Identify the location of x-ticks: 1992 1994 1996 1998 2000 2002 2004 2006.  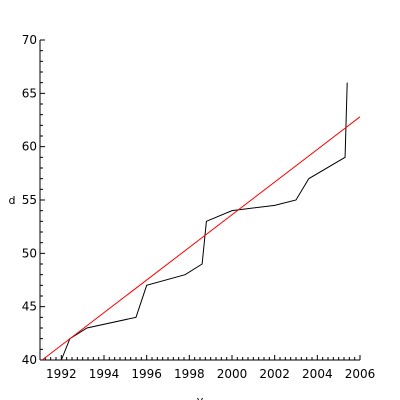
(207, 368).